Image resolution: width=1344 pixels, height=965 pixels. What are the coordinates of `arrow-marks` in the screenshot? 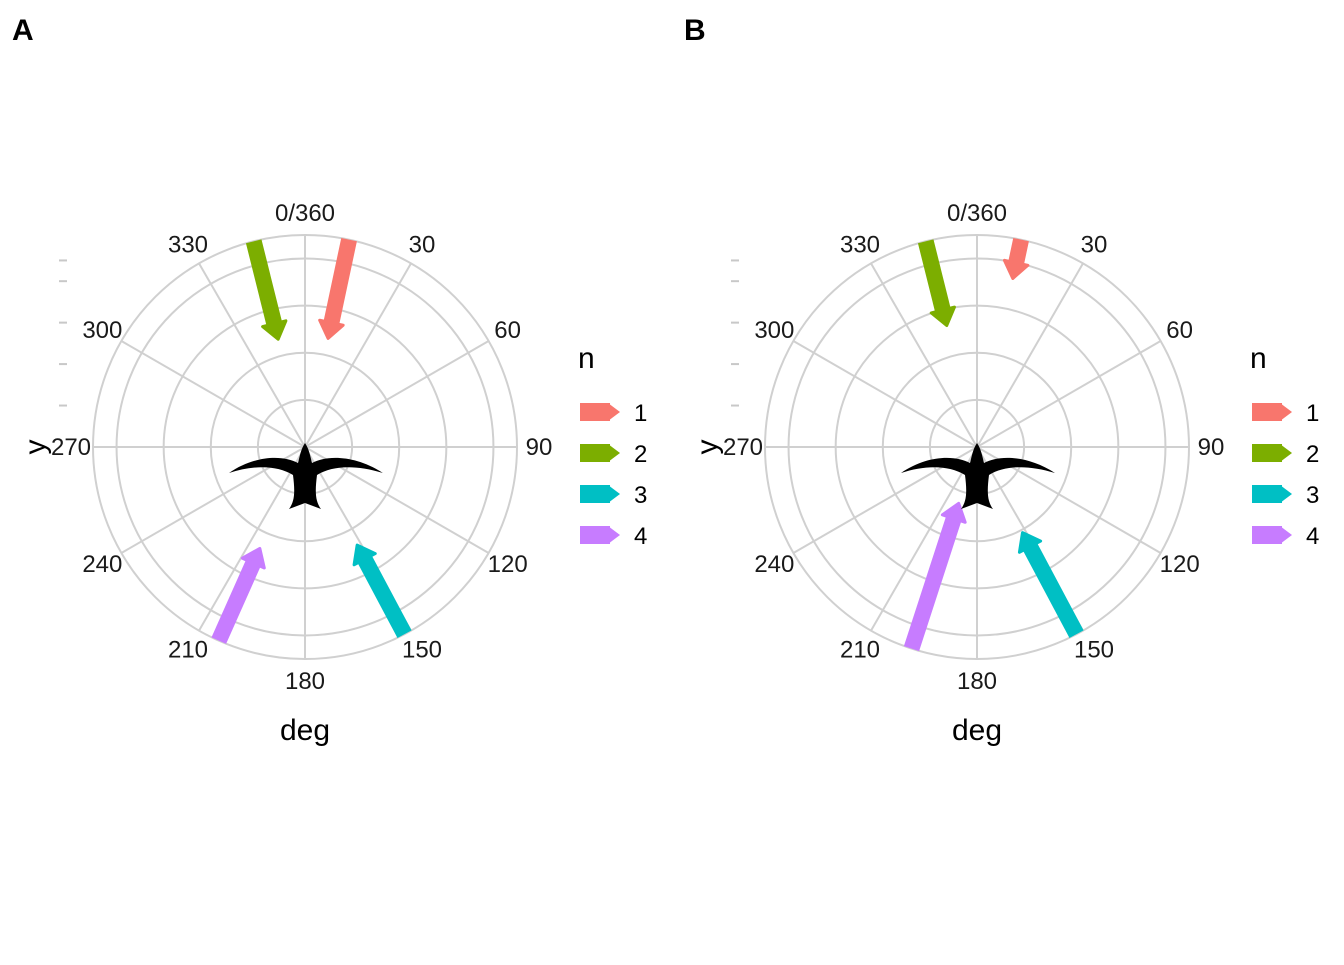 It's located at (311, 440).